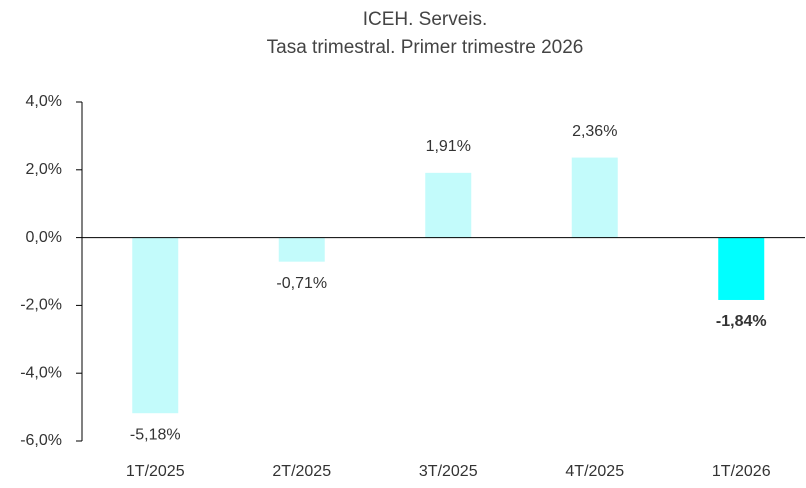 This screenshot has height=488, width=806. What do you see at coordinates (448, 146) in the screenshot?
I see `value-label: 1,91%` at bounding box center [448, 146].